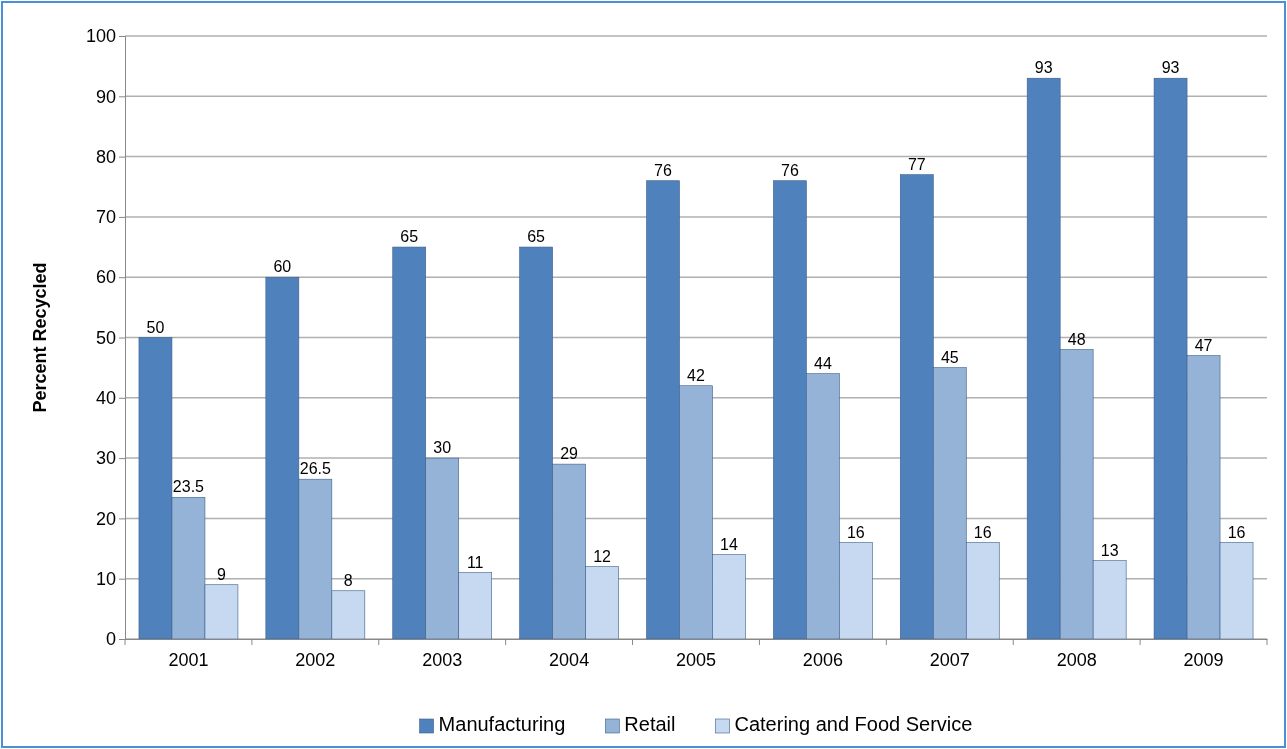  I want to click on data-label: 60, so click(282, 267).